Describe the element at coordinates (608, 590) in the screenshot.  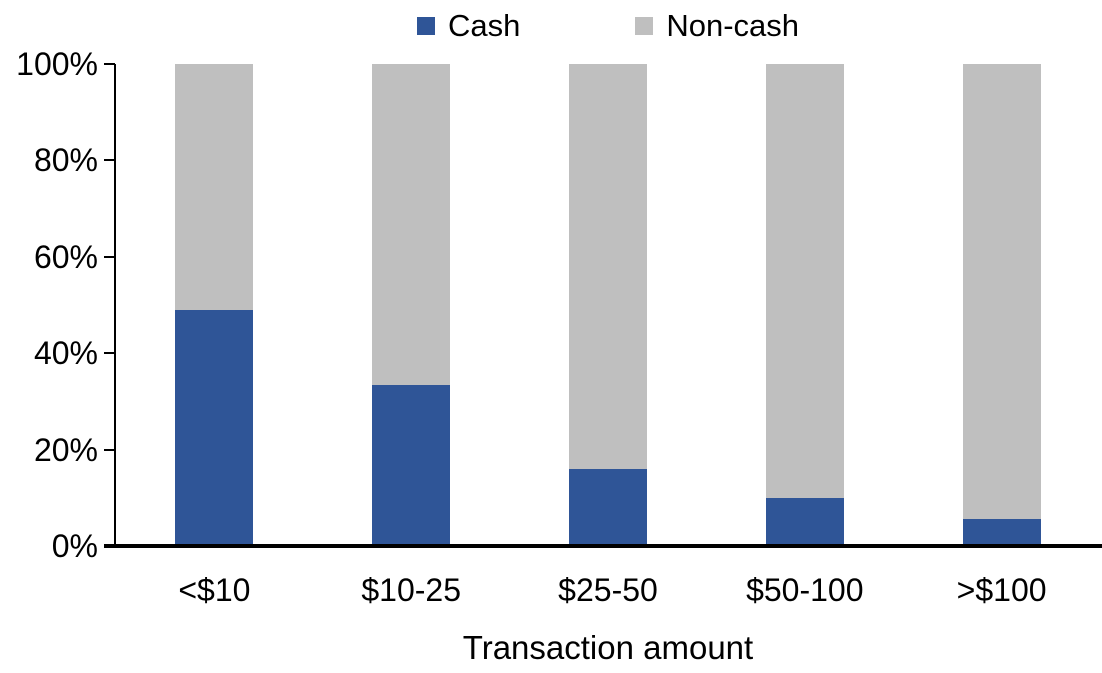
I see `x-category-label: $25-50` at that location.